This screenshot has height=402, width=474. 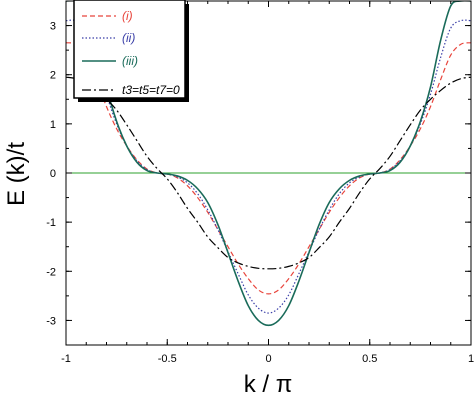 I want to click on x-axis-title: k / π, so click(x=268, y=384).